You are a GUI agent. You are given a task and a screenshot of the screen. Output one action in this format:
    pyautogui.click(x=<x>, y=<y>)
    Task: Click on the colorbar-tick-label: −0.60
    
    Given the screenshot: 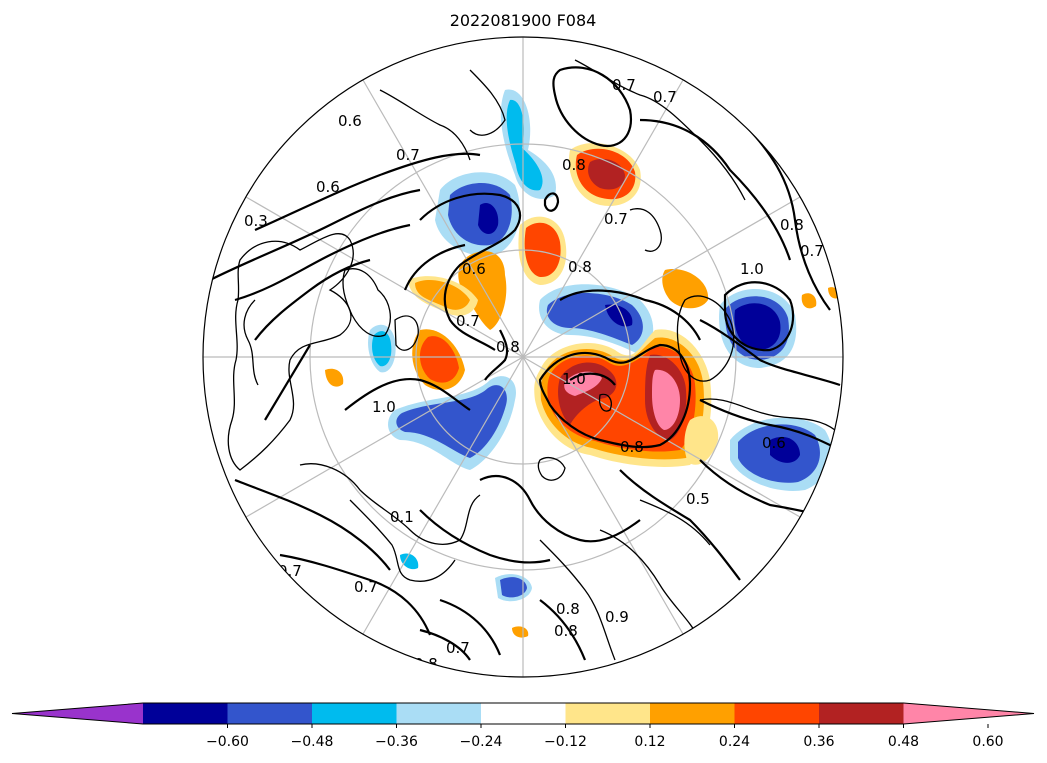 What is the action you would take?
    pyautogui.click(x=227, y=742)
    